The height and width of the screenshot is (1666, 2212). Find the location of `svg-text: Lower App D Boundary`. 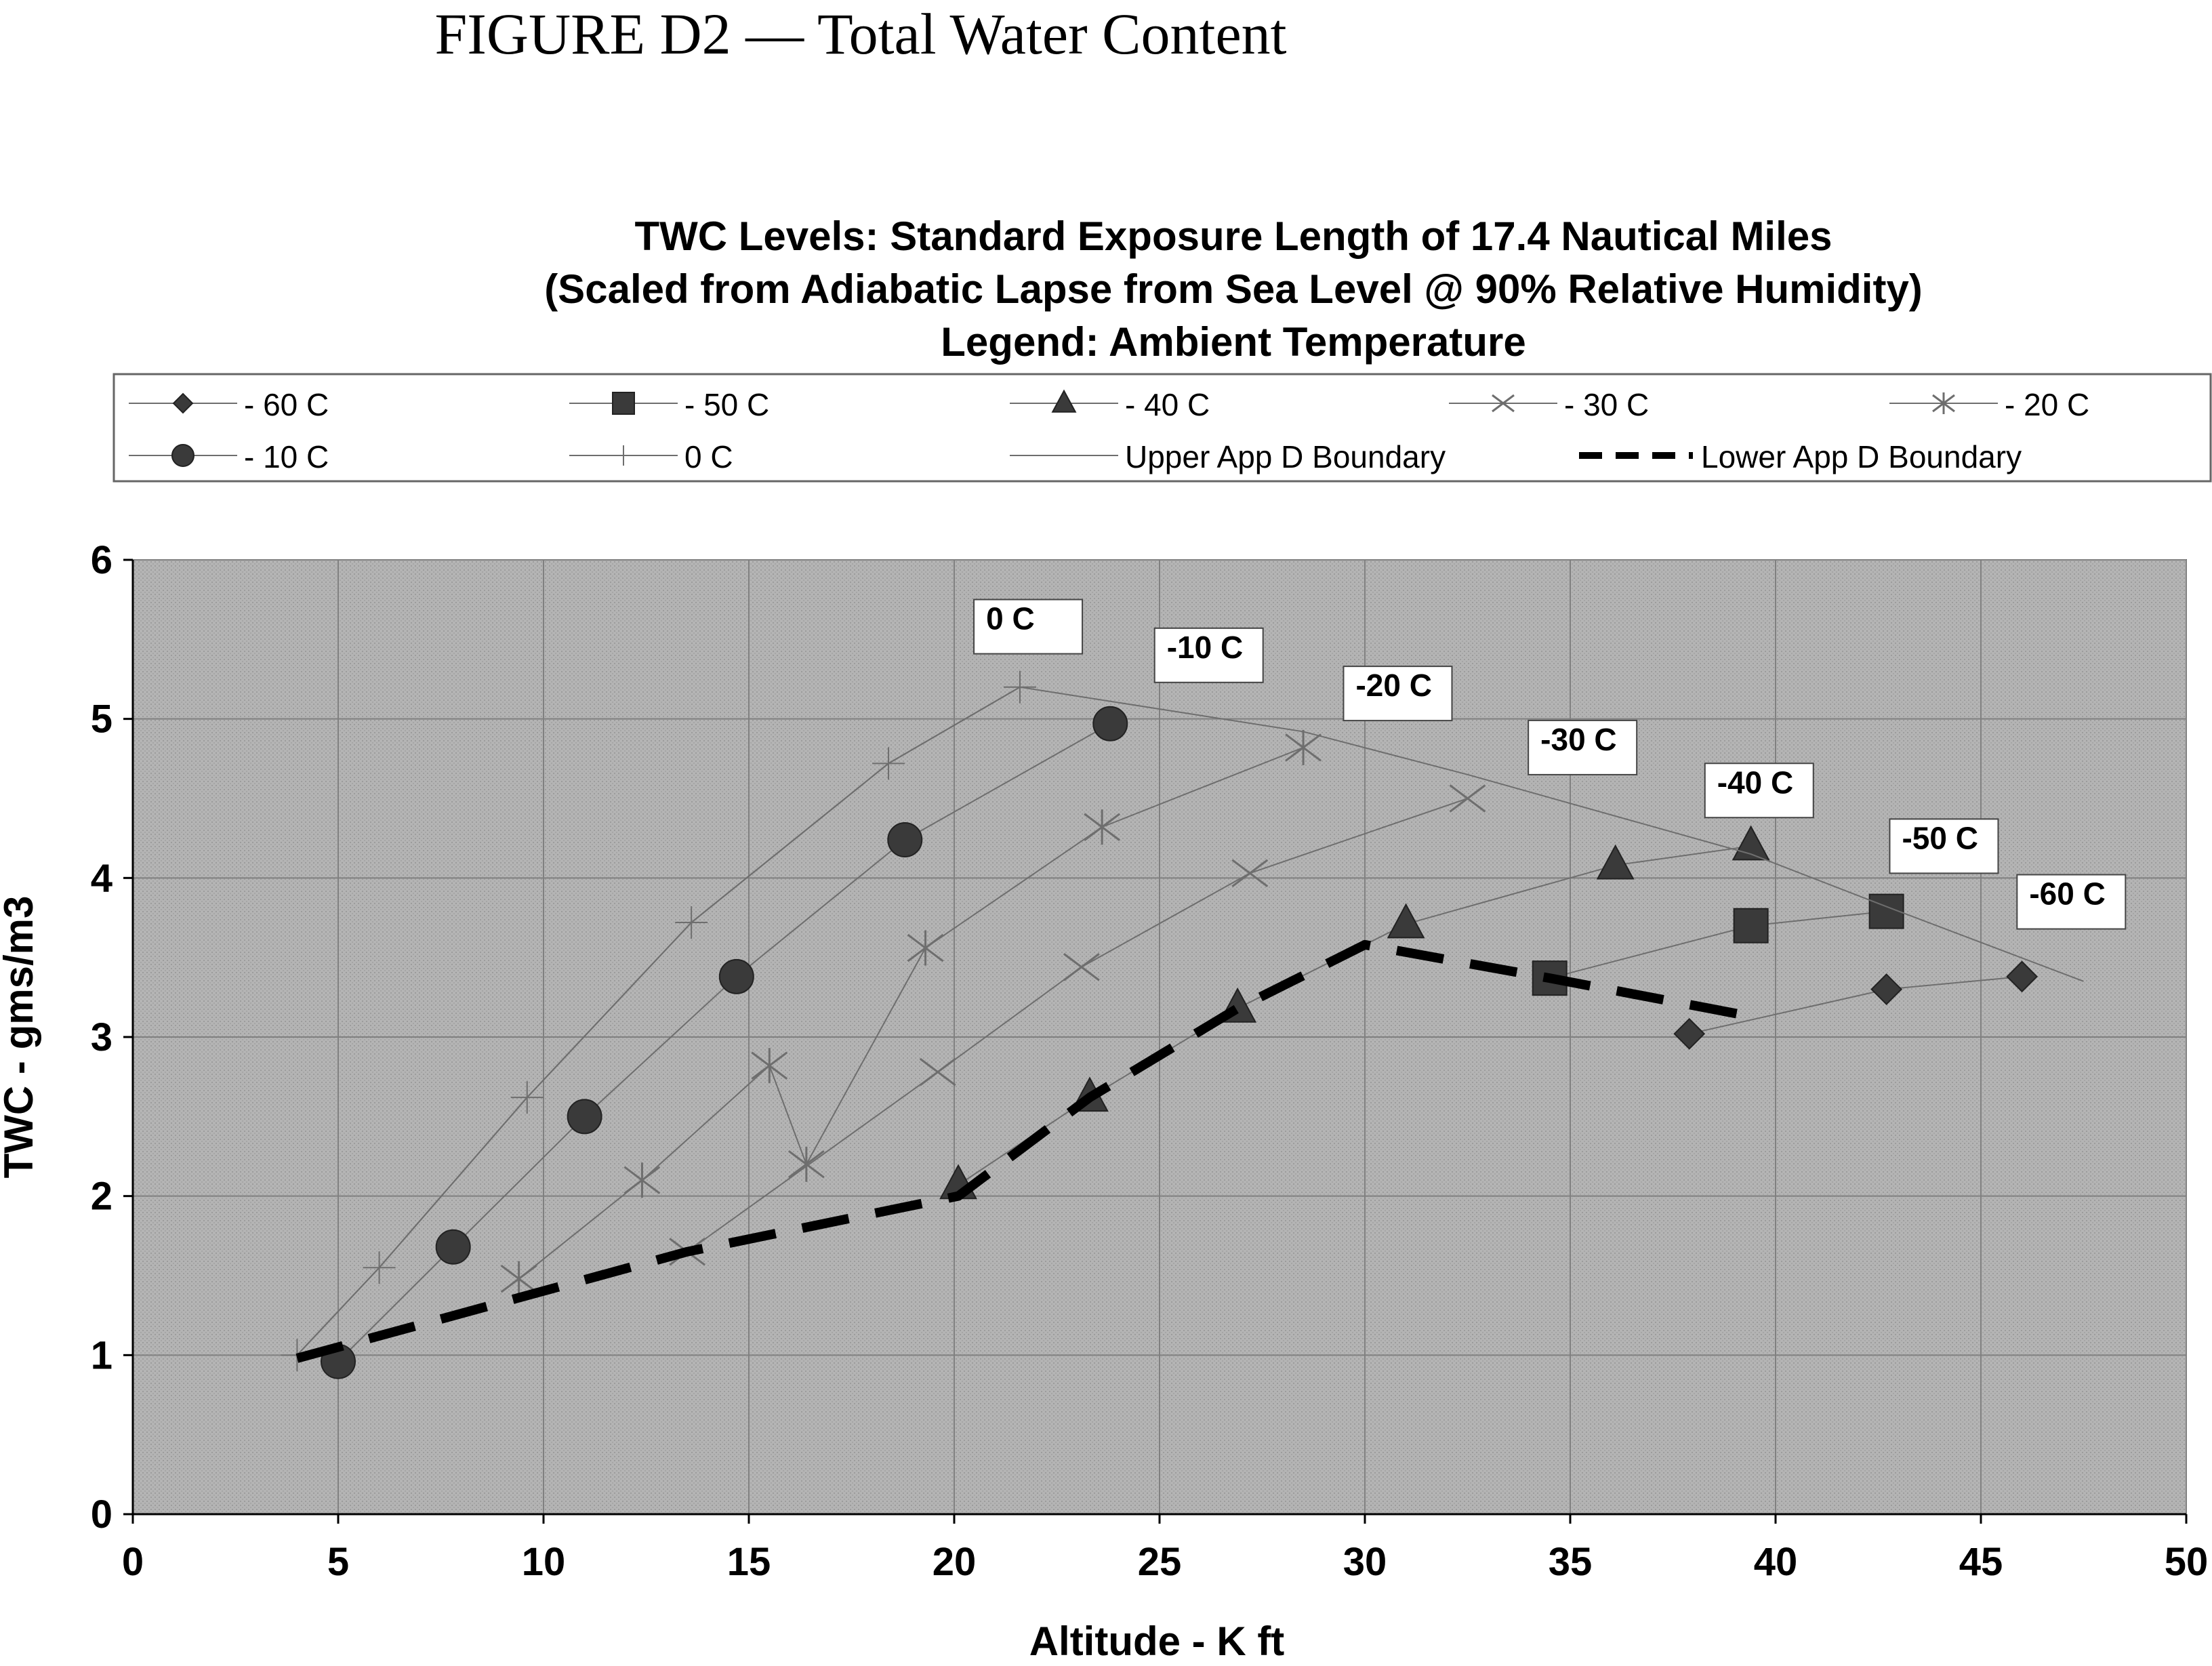

svg-text: Lower App D Boundary is located at coordinates (1861, 456).